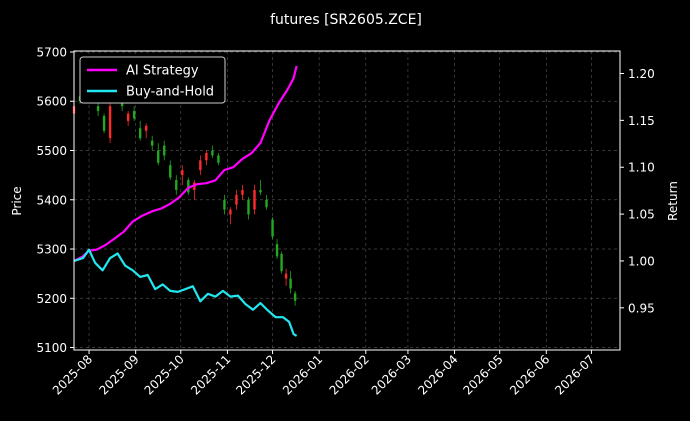  I want to click on x-tick-label: 2026-02, so click(349, 374).